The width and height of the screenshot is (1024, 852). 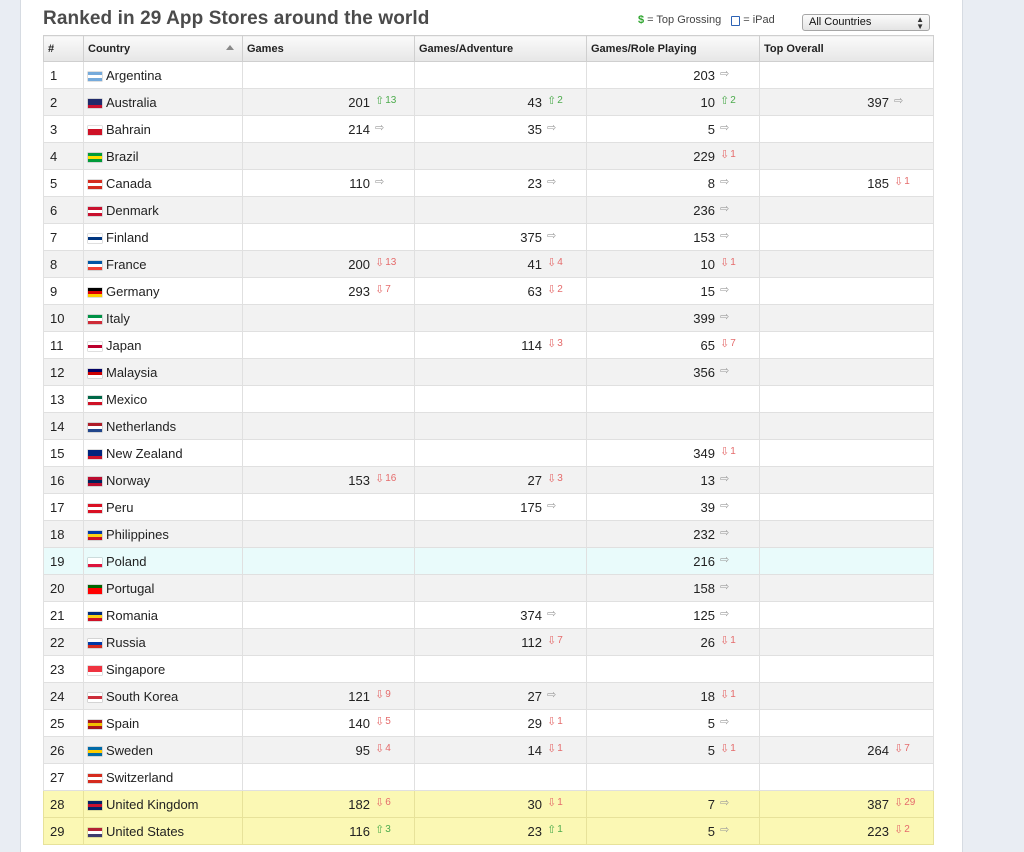 What do you see at coordinates (63, 453) in the screenshot?
I see `rank-number-cell: 15` at bounding box center [63, 453].